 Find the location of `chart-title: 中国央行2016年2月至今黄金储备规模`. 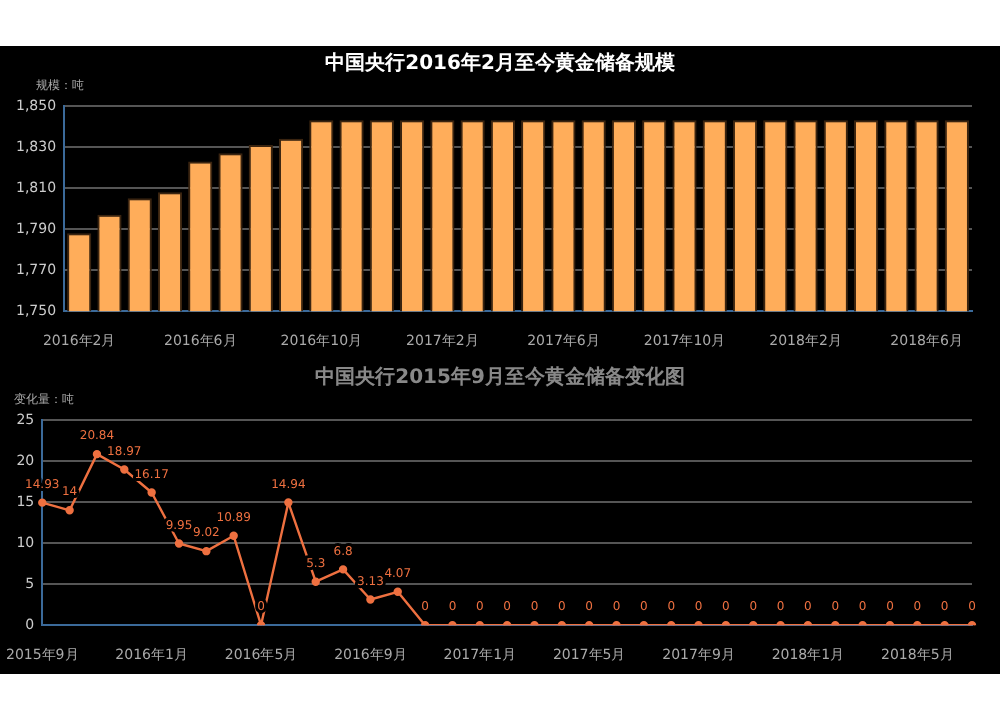

chart-title: 中国央行2016年2月至今黄金储备规模 is located at coordinates (501, 63).